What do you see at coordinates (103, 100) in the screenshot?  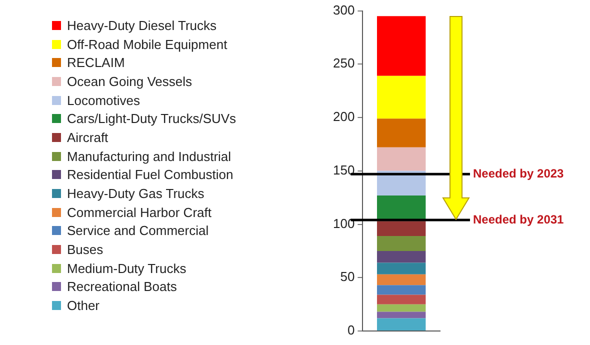 I see `legend-label: Locomotives` at bounding box center [103, 100].